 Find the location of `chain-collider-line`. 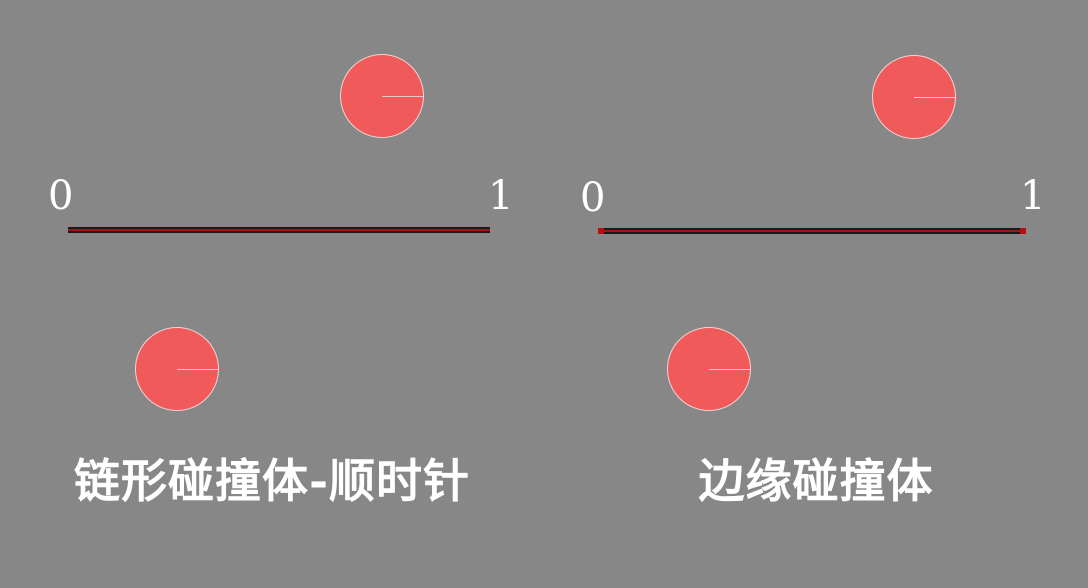

chain-collider-line is located at coordinates (279, 230).